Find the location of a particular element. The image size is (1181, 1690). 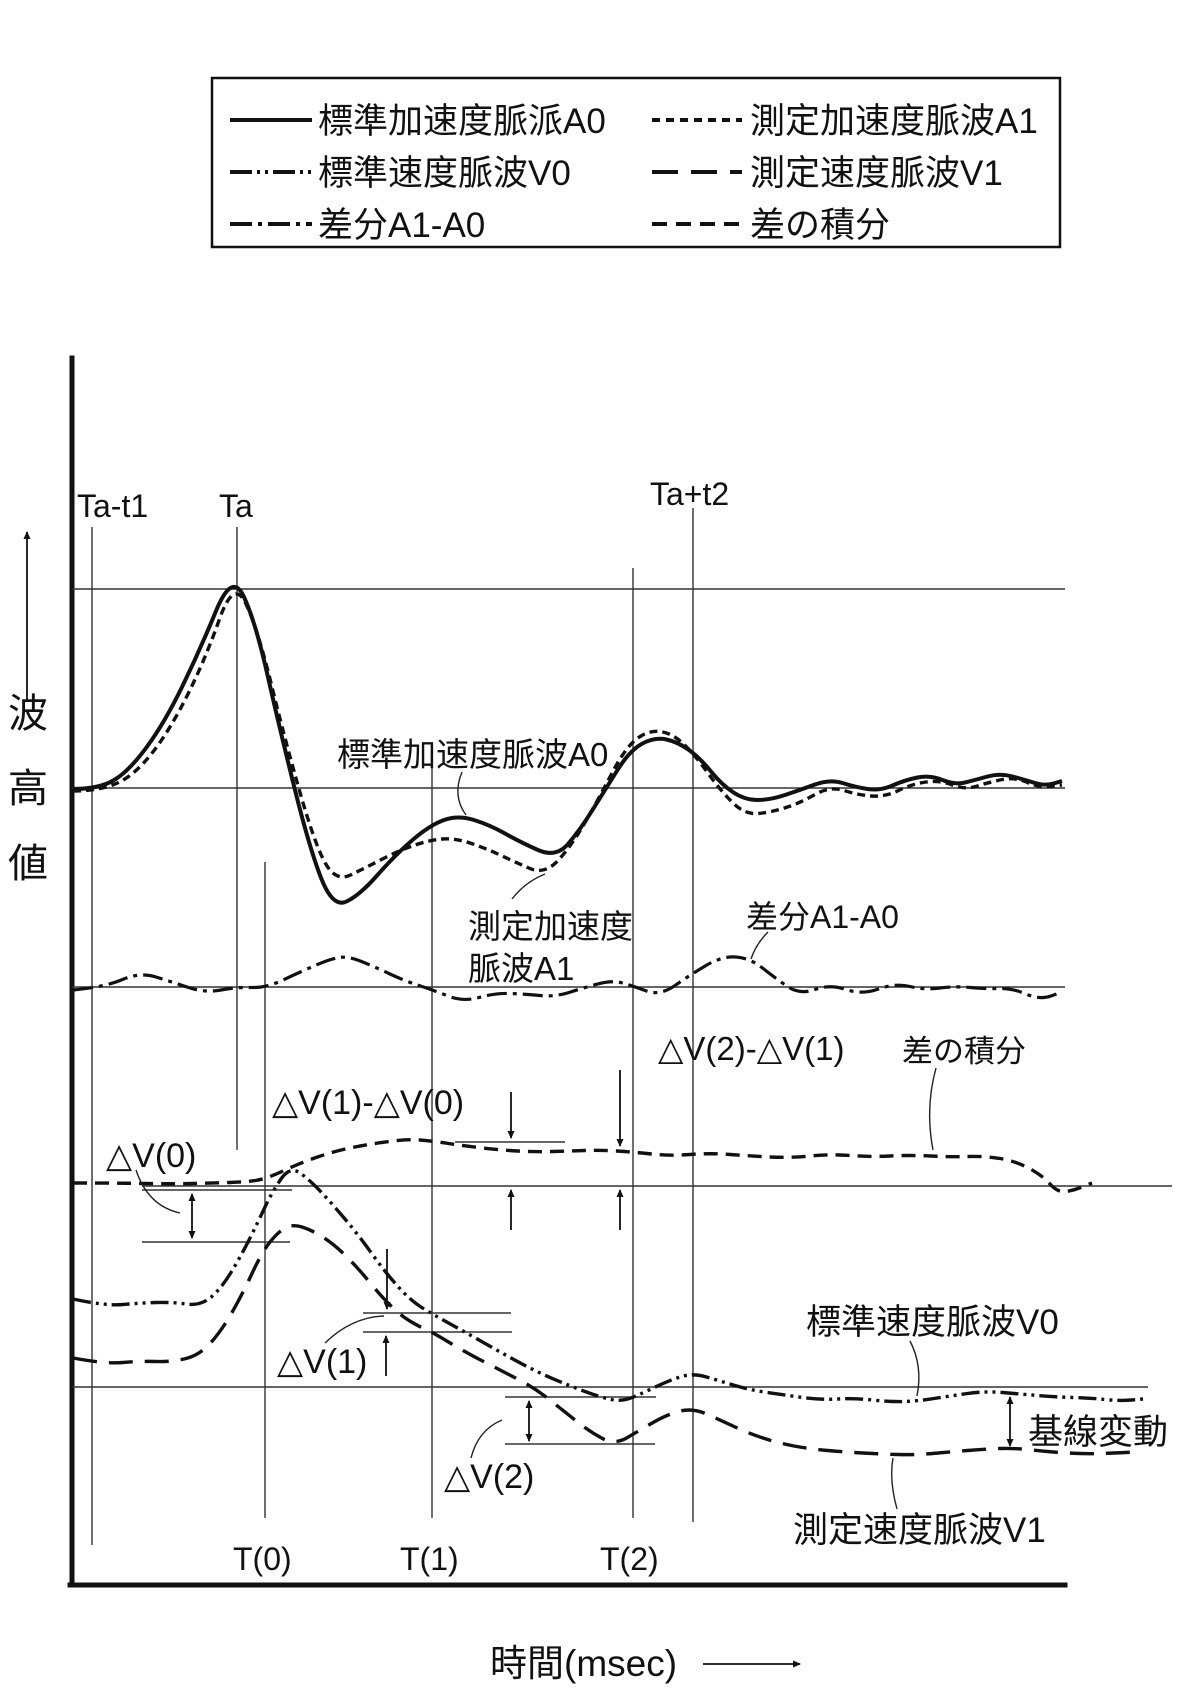

legend-label-integral: 差の積分 is located at coordinates (820, 225).